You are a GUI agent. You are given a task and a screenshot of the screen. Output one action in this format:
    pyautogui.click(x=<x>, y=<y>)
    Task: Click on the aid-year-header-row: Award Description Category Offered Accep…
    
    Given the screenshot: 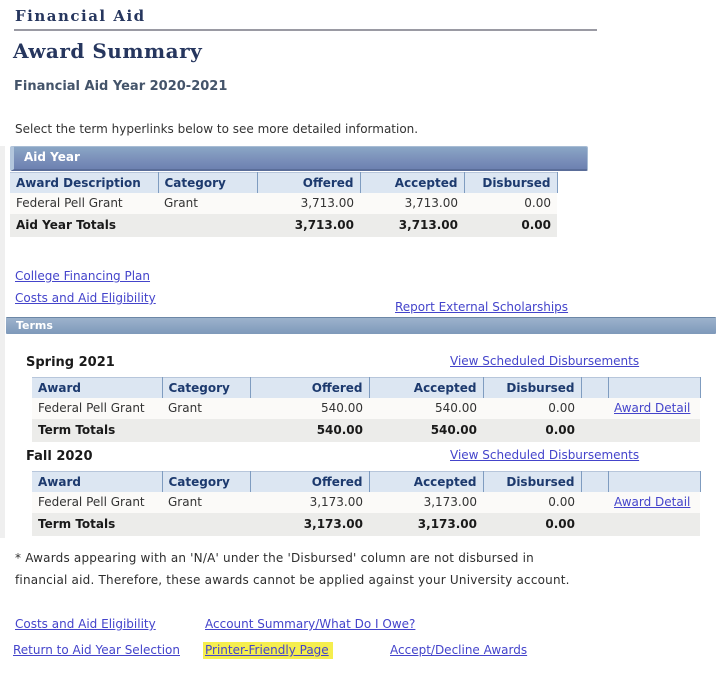 What is the action you would take?
    pyautogui.click(x=284, y=182)
    